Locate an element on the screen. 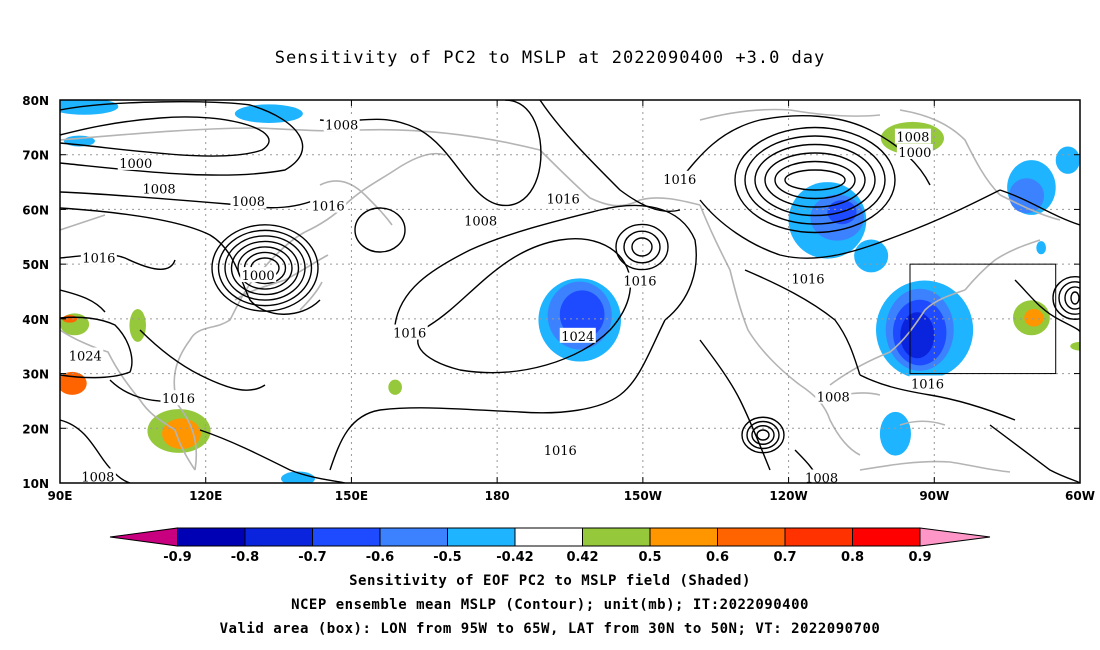 This screenshot has width=1100, height=650. lon-tick-label: 90W is located at coordinates (934, 496).